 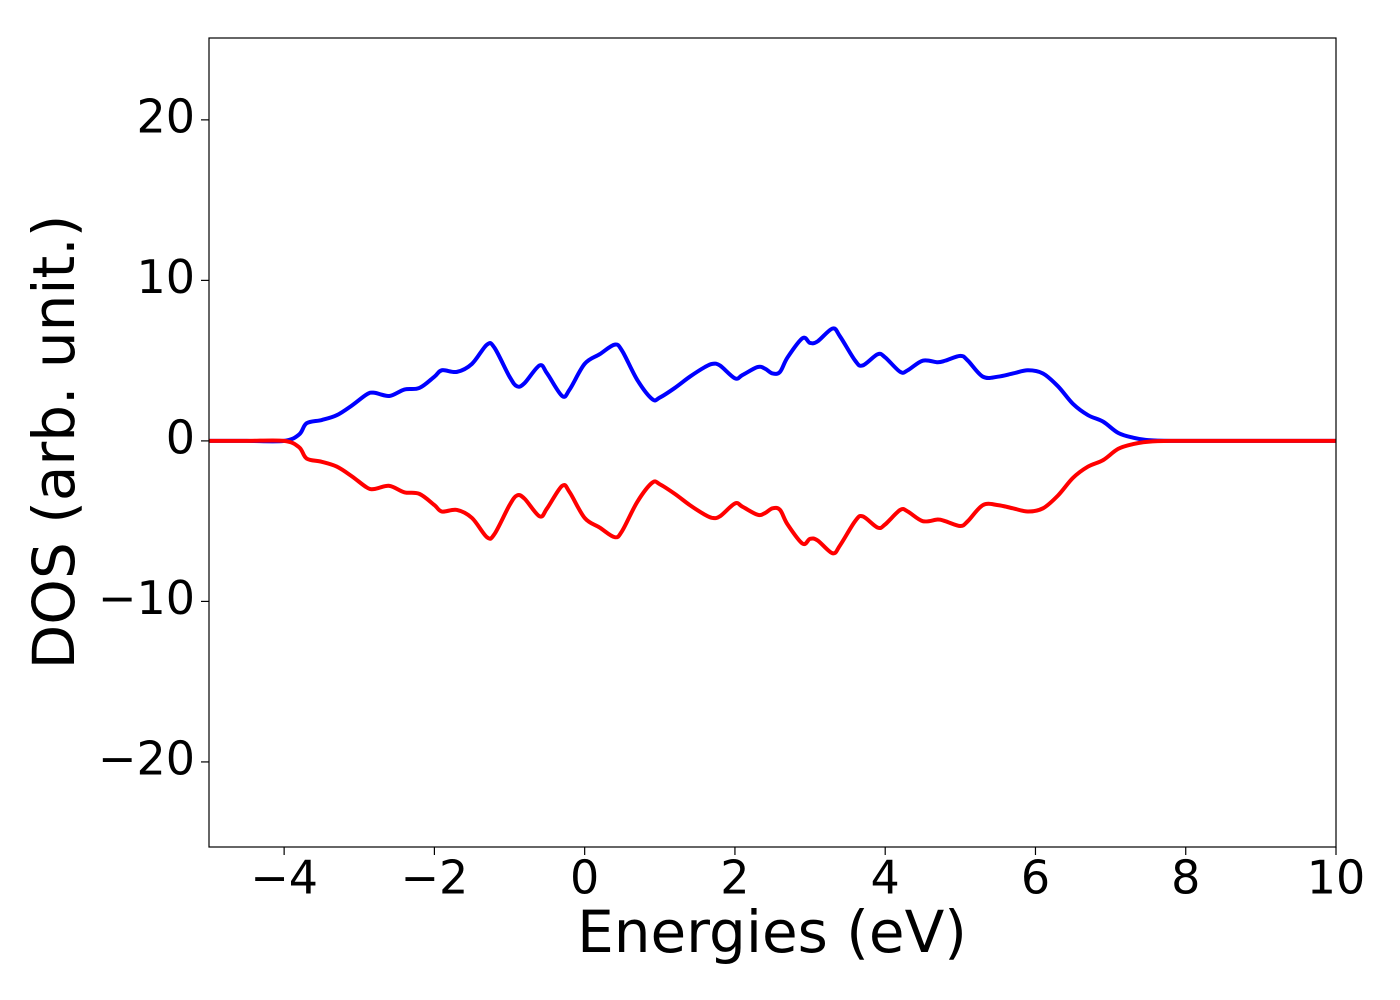 What do you see at coordinates (1035, 878) in the screenshot?
I see `x-tick-label: 6` at bounding box center [1035, 878].